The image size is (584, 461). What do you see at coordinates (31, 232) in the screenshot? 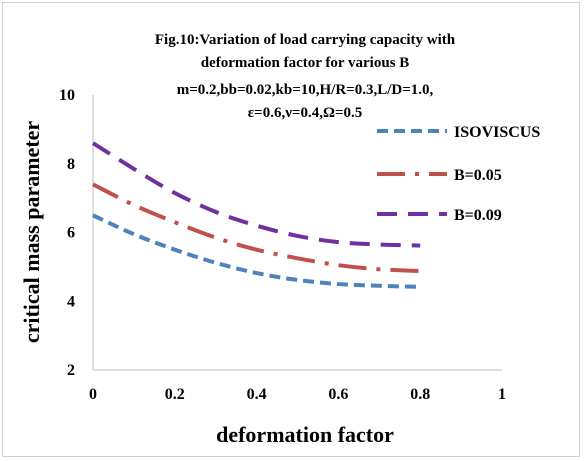
I see `y-axis-label: critical mass parameter` at bounding box center [31, 232].